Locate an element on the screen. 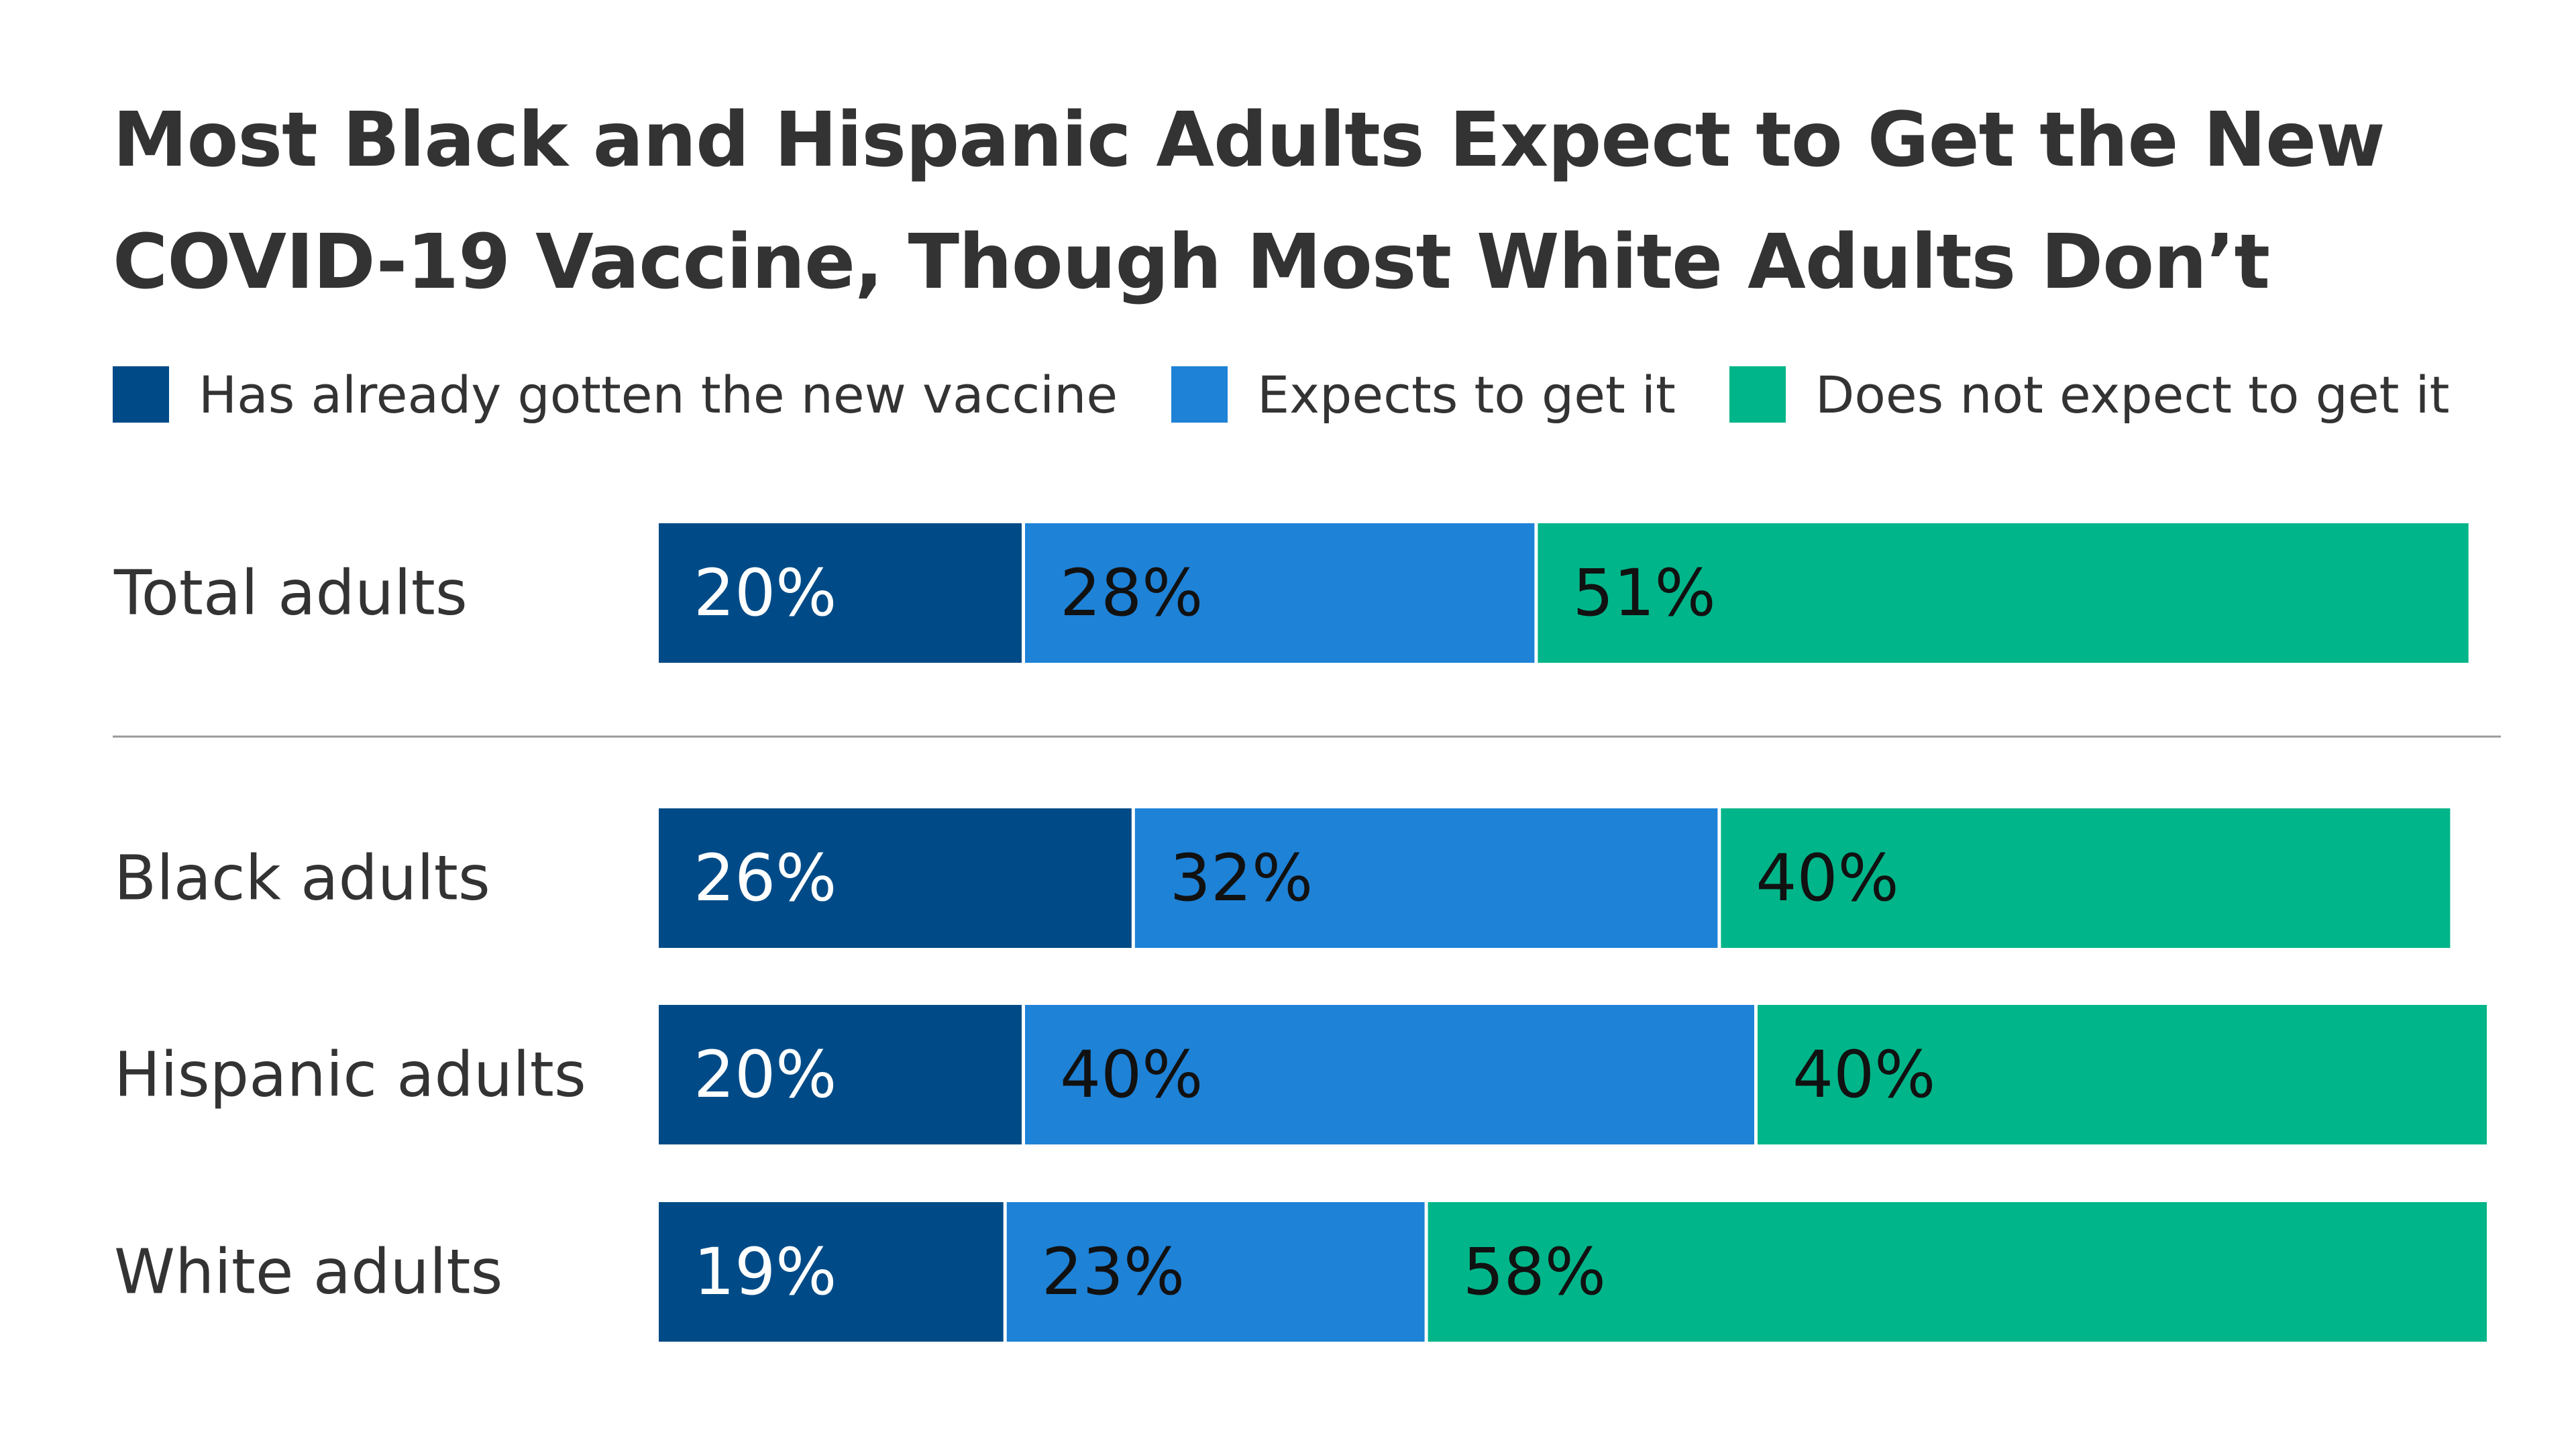  data-label-white-adults-has-already-gotten-the-new-vaccine: 19% is located at coordinates (765, 1271).